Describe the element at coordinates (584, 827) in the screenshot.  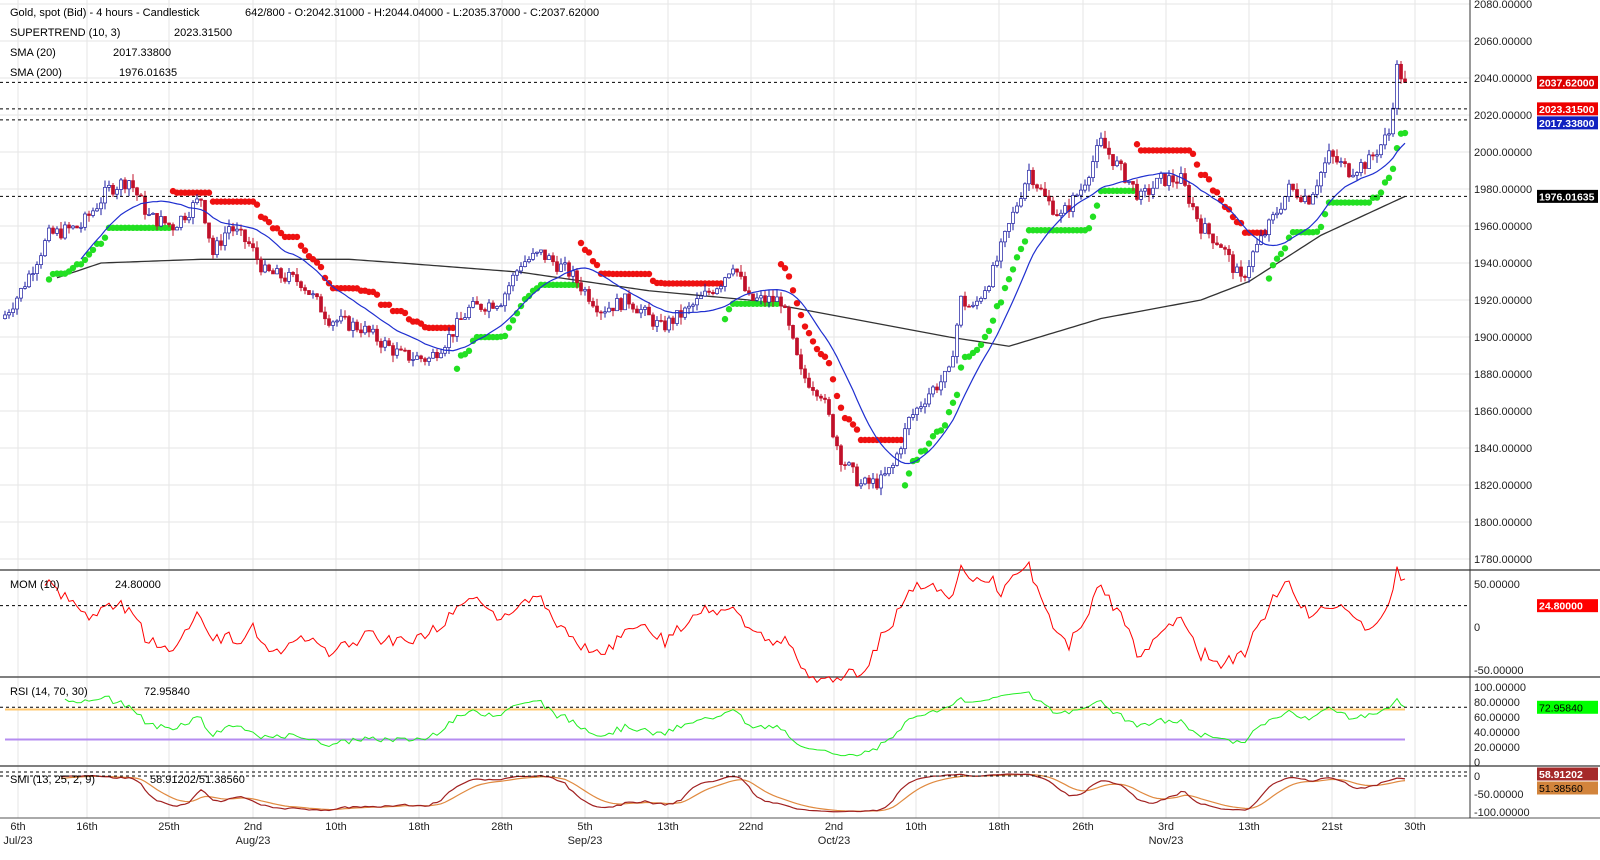
I see `date-tick-day: 5th` at that location.